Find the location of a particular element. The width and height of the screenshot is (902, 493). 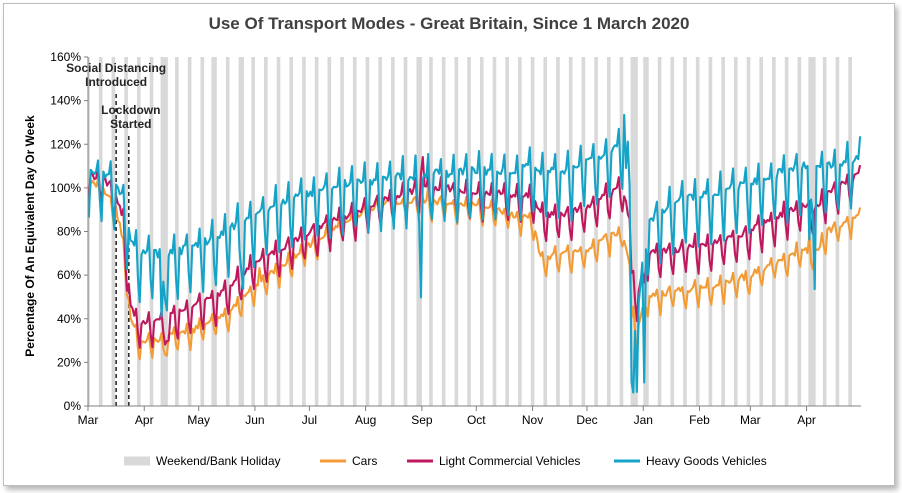

y-tick-label: 120% is located at coordinates (65, 144).